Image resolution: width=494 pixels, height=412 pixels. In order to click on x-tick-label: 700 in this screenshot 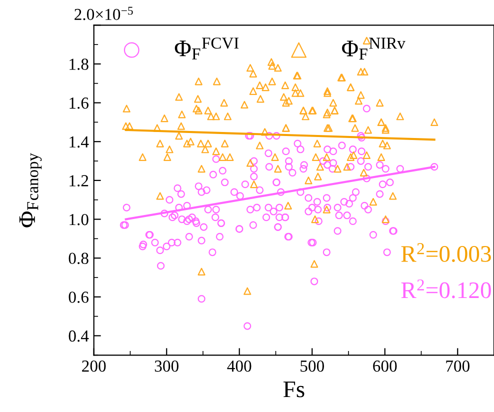, I will do `click(458, 366)`.